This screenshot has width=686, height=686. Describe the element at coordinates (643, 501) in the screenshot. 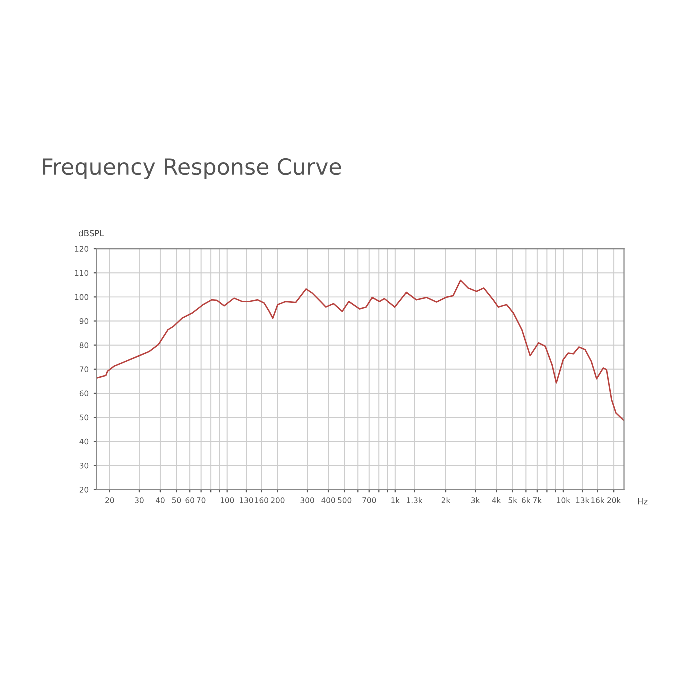

I see `x-axis-title: Hz` at that location.